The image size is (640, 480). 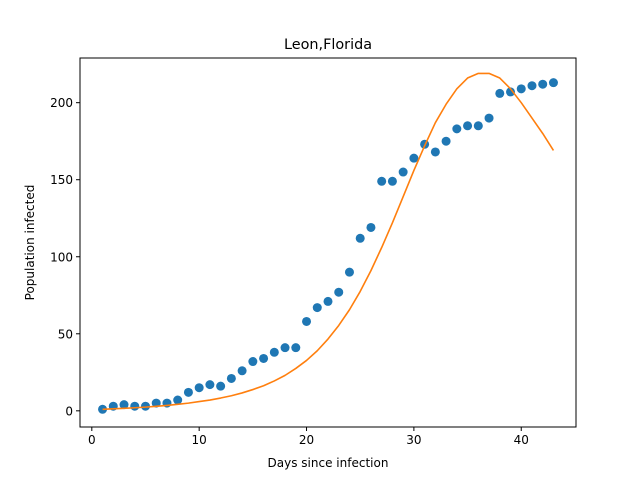 I want to click on y-tick-label: 150, so click(x=61, y=180).